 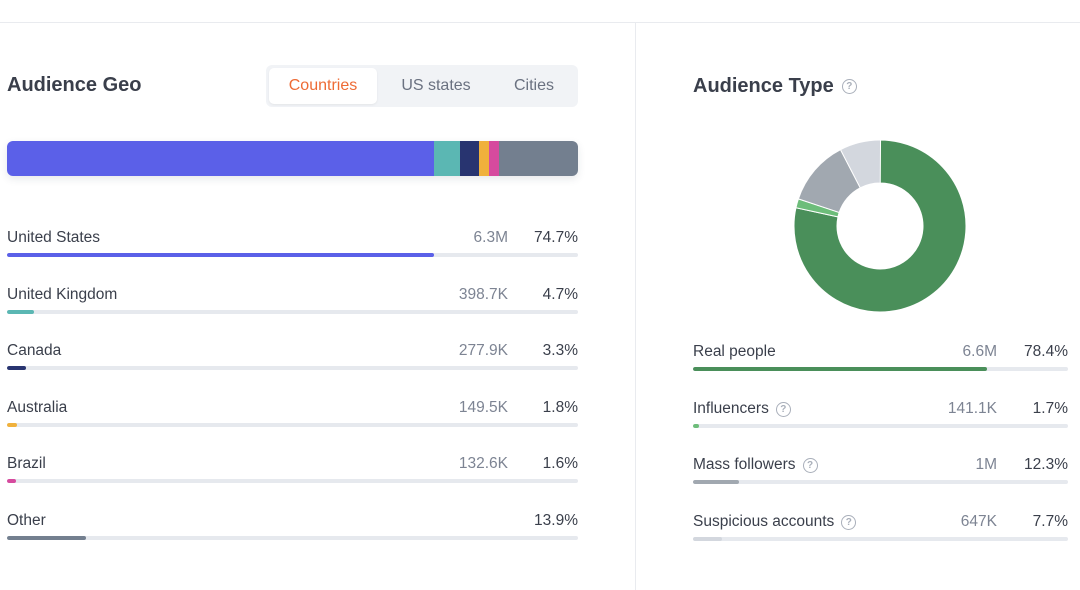 I want to click on audience-type-row: Mass followers? 1M 12.3%, so click(x=880, y=468).